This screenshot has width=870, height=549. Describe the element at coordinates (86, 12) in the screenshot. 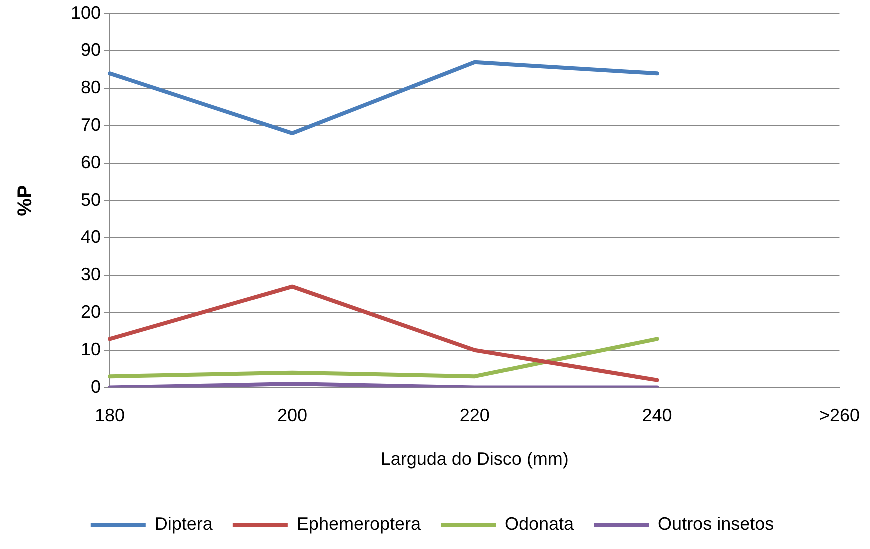

I see `y-tick-label: 100` at that location.